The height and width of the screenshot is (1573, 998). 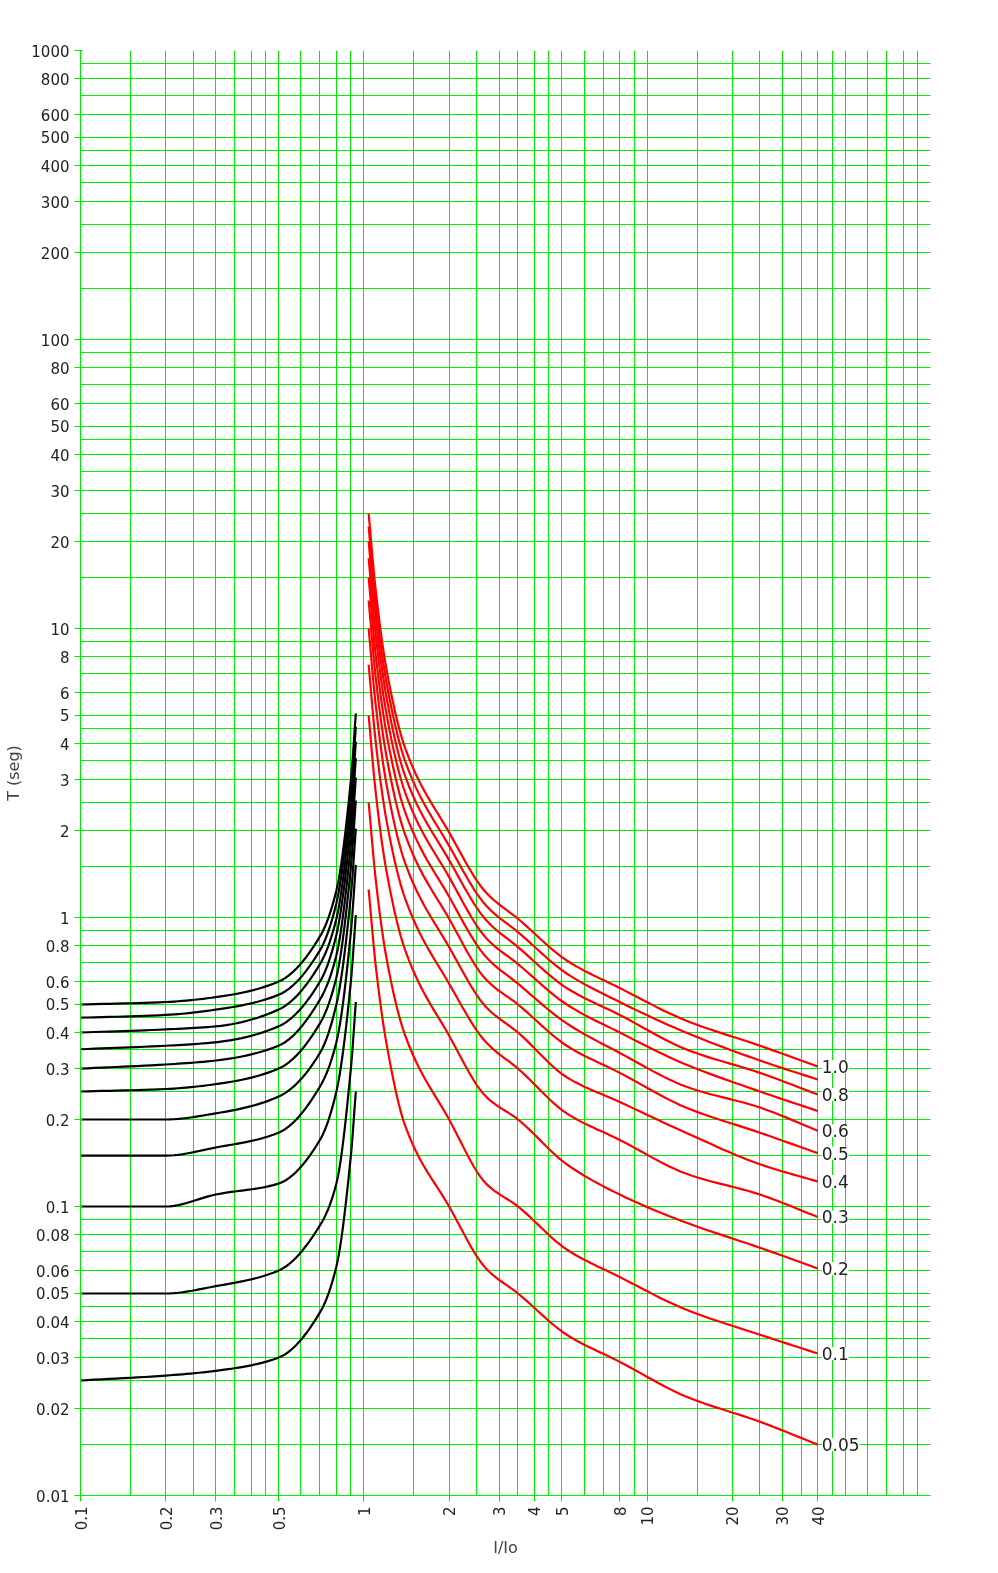 What do you see at coordinates (53, 1409) in the screenshot?
I see `y-tick-label: 0.02` at bounding box center [53, 1409].